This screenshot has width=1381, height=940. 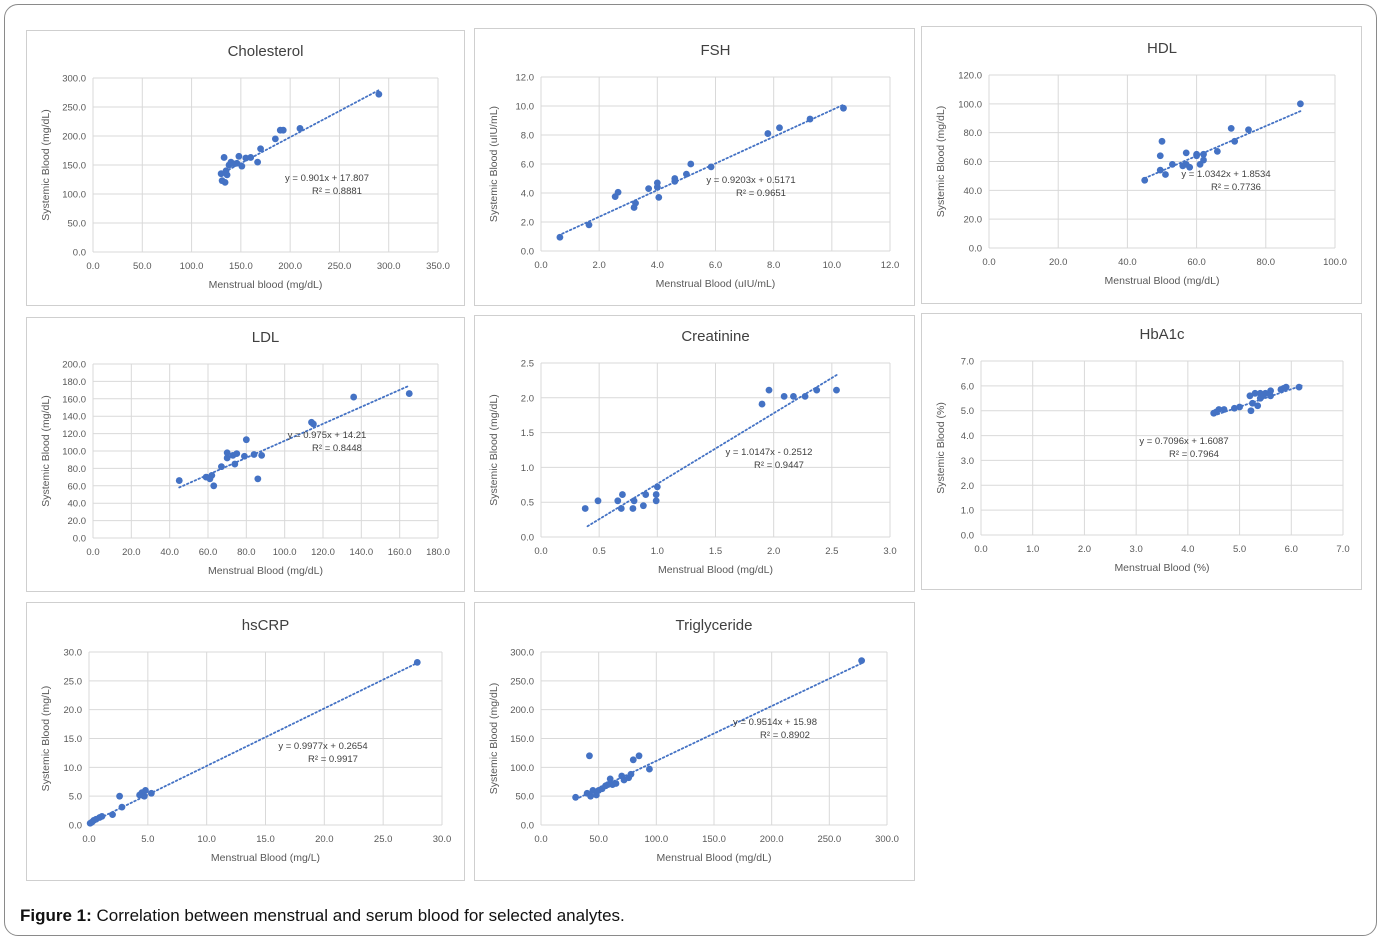 I want to click on r-squared-label: R² = 0.9651, so click(x=761, y=193).